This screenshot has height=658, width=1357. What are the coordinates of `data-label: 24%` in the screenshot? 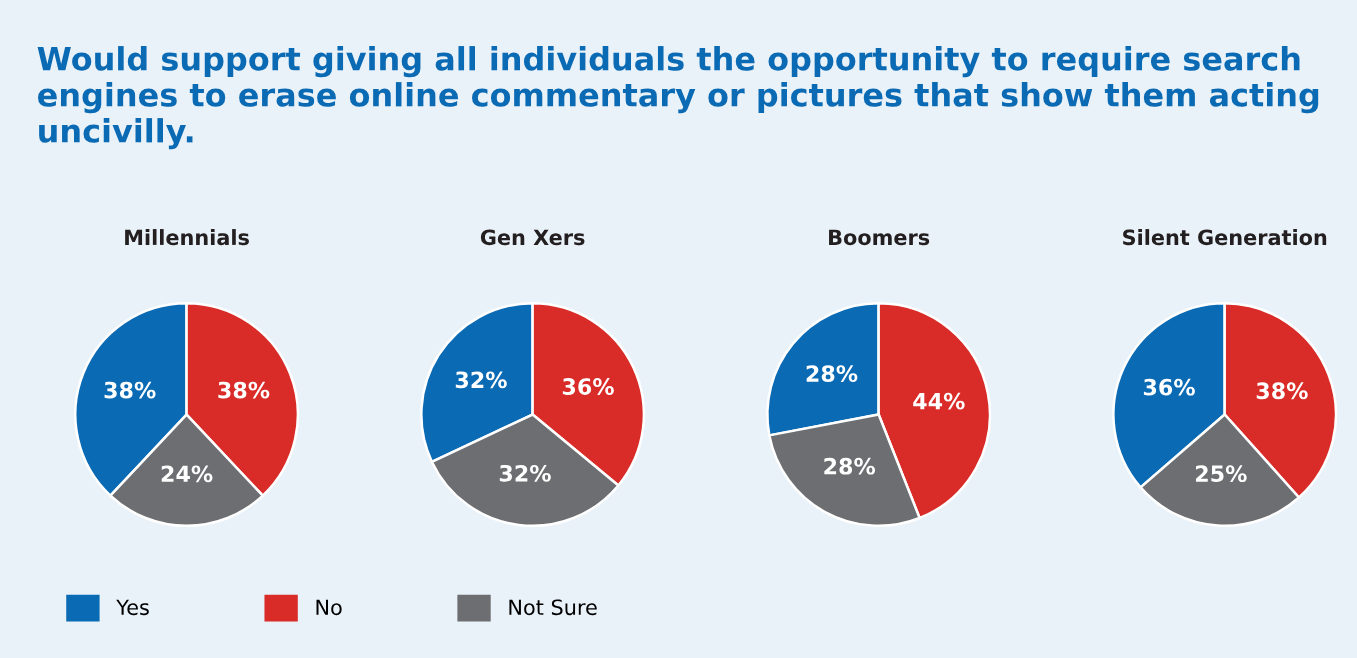 It's located at (187, 474).